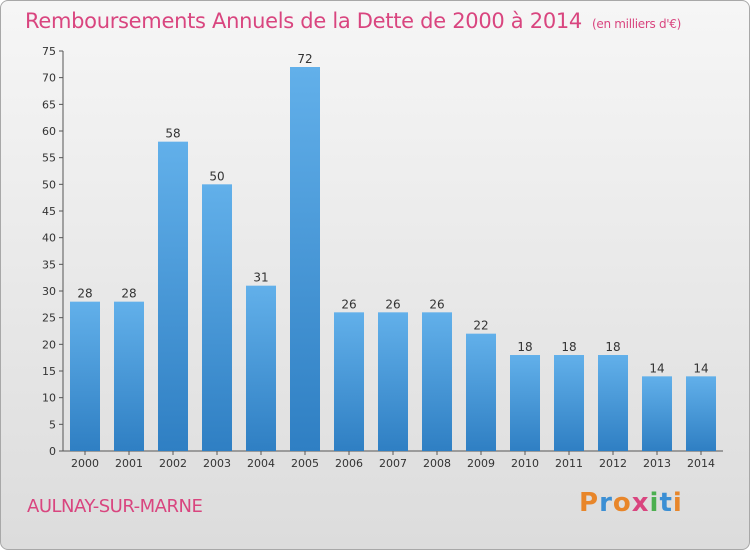 Image resolution: width=750 pixels, height=550 pixels. Describe the element at coordinates (480, 326) in the screenshot. I see `data-label-2009: 22` at that location.